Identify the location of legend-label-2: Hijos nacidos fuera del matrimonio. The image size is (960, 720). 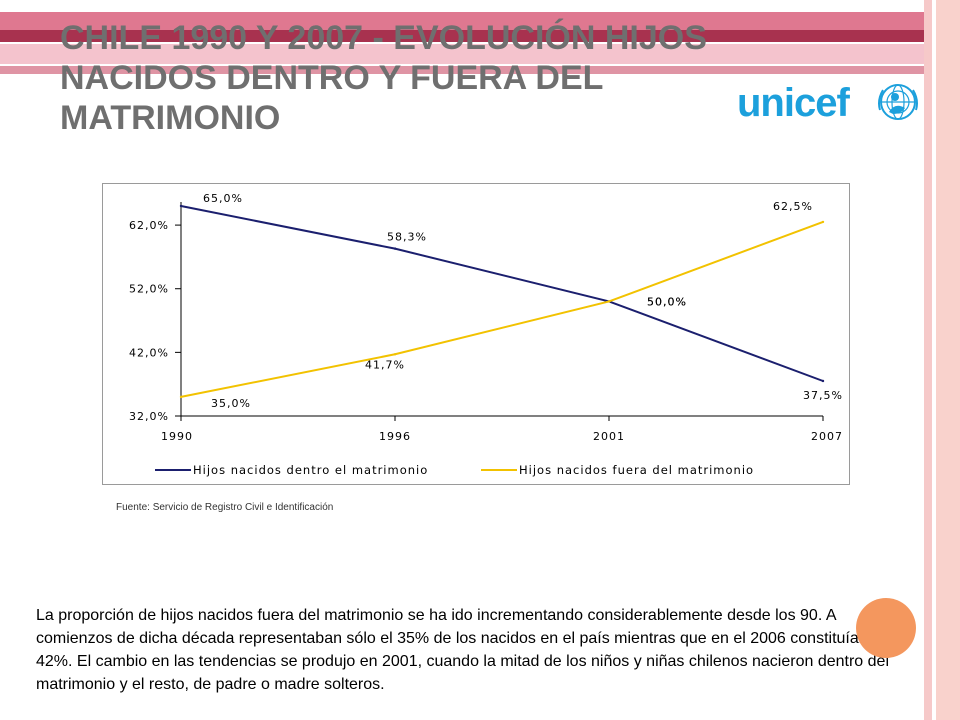
(636, 470).